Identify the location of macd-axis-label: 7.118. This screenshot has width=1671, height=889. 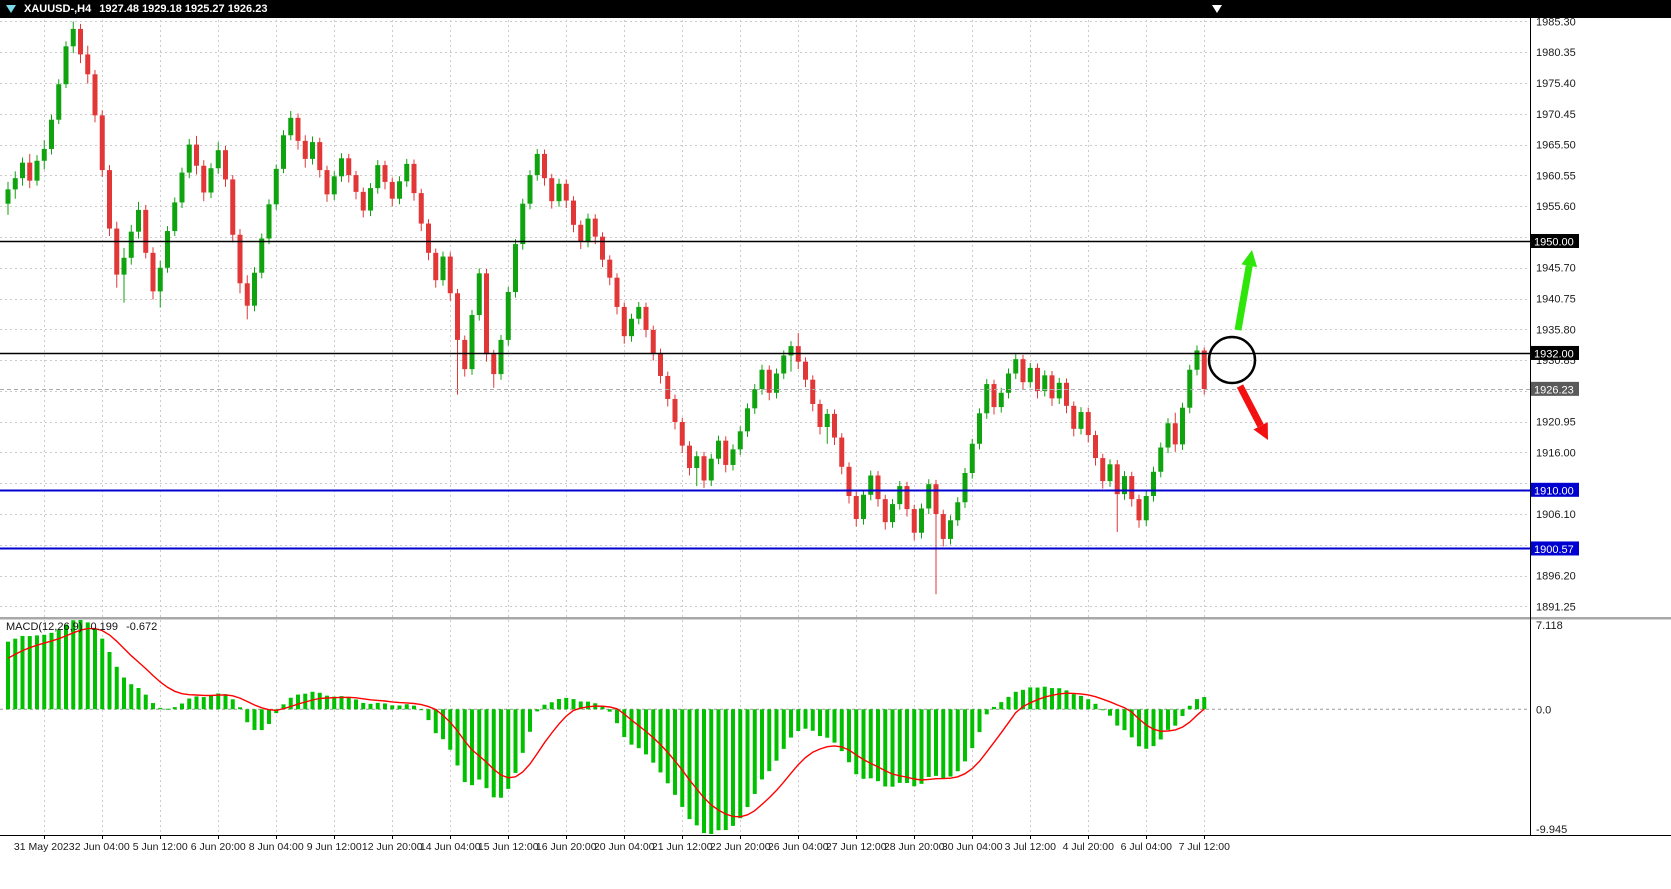
(1549, 626).